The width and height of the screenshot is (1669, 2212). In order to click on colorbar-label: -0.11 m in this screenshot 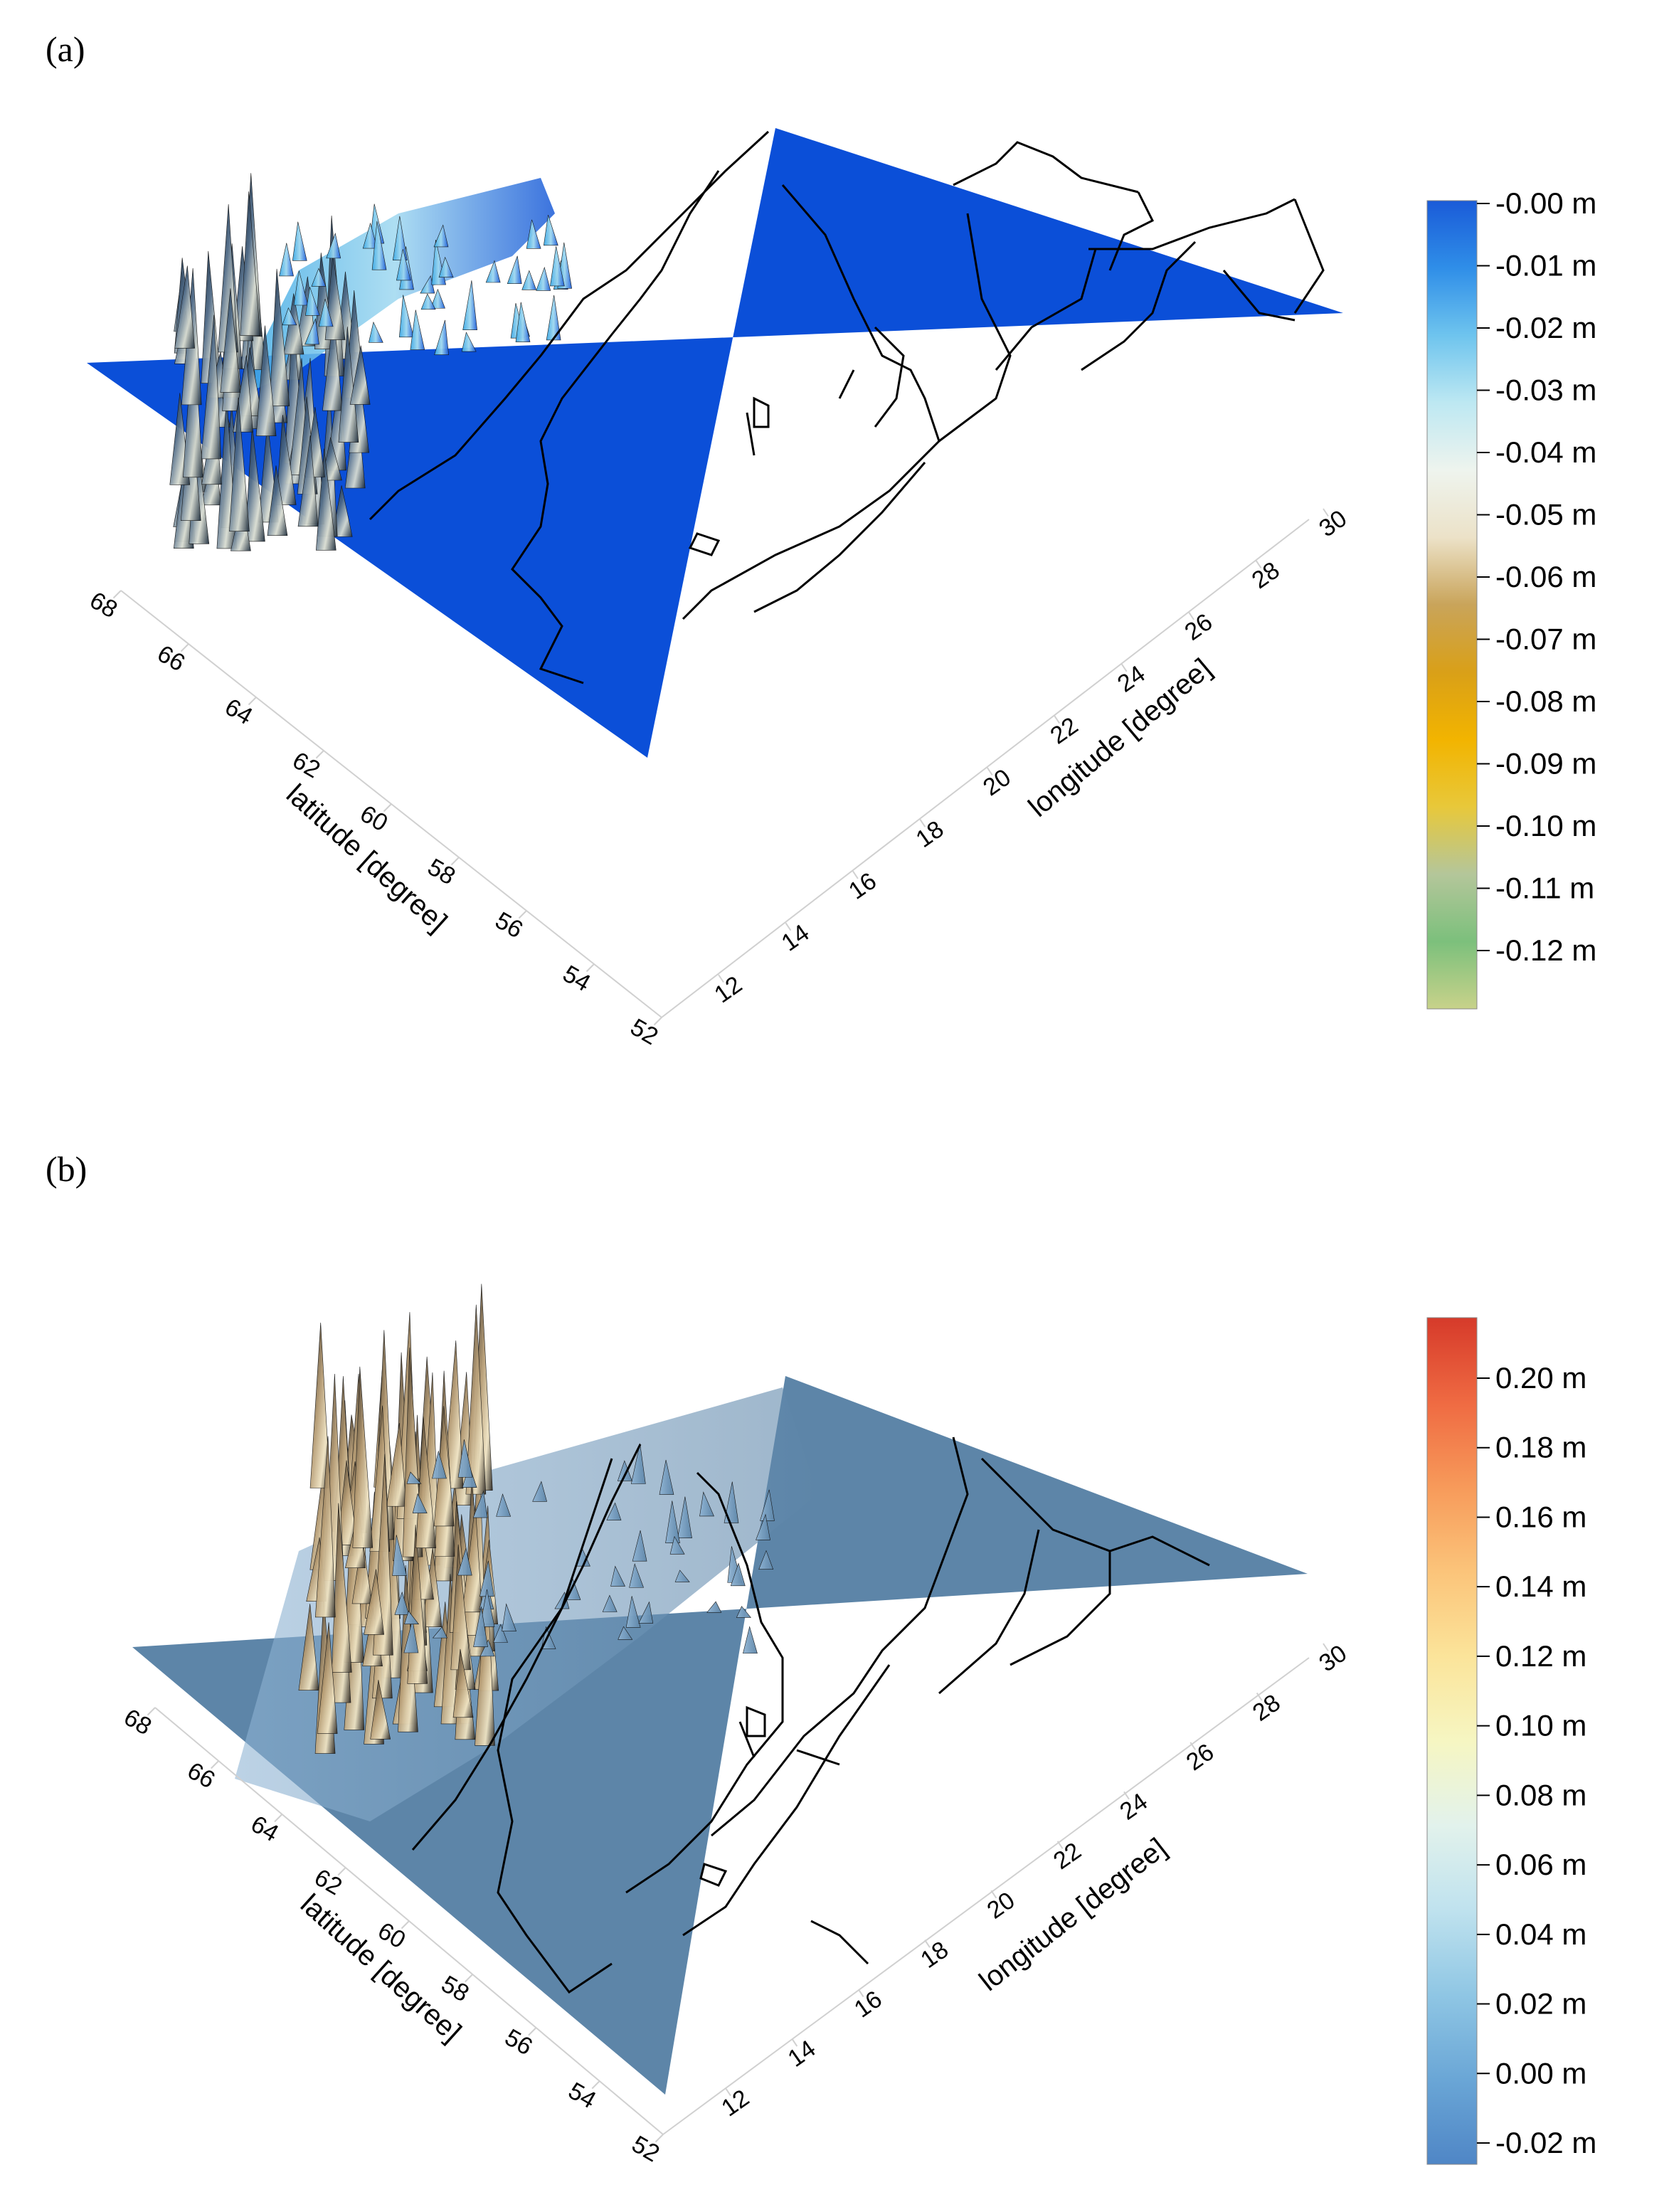, I will do `click(1545, 888)`.